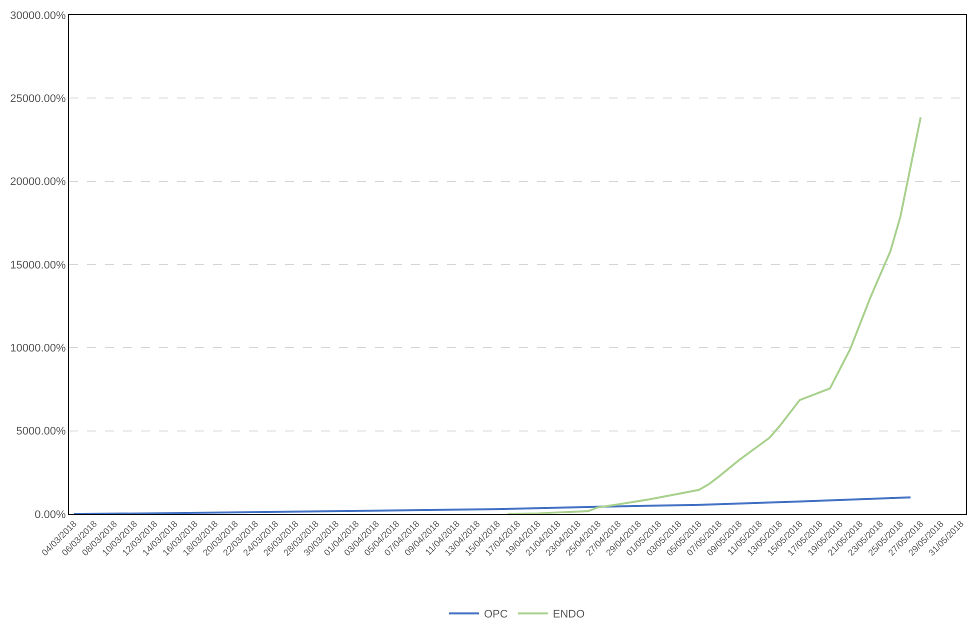  I want to click on legend-label: ENDO, so click(569, 614).